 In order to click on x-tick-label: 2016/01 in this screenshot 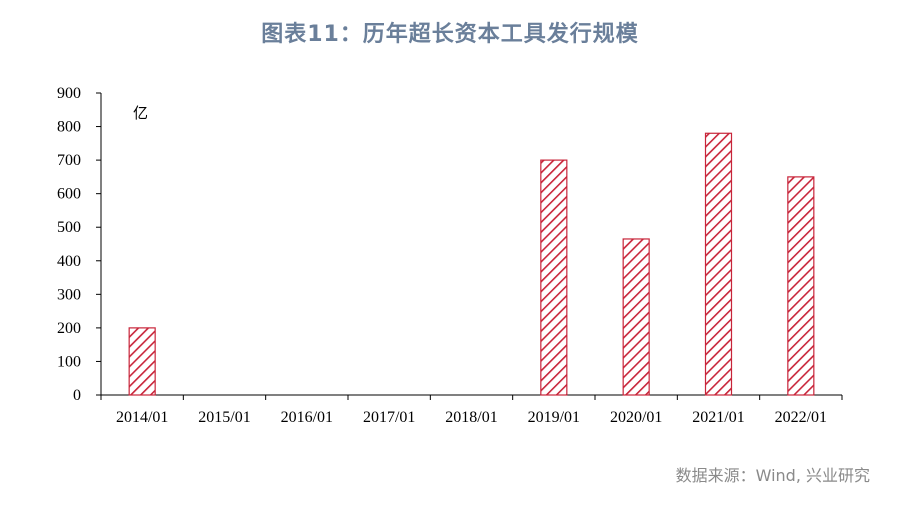, I will do `click(307, 417)`.